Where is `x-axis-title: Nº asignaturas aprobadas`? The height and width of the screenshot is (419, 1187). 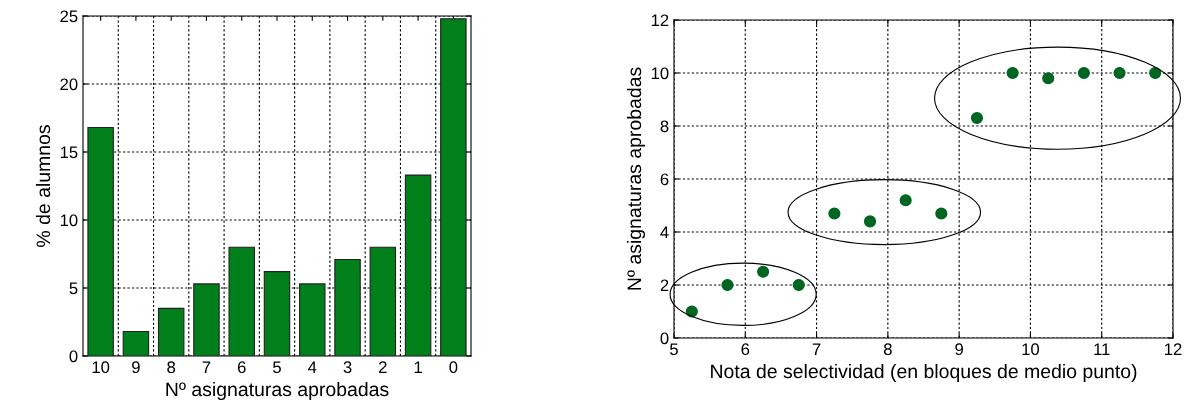 x-axis-title: Nº asignaturas aprobadas is located at coordinates (277, 391).